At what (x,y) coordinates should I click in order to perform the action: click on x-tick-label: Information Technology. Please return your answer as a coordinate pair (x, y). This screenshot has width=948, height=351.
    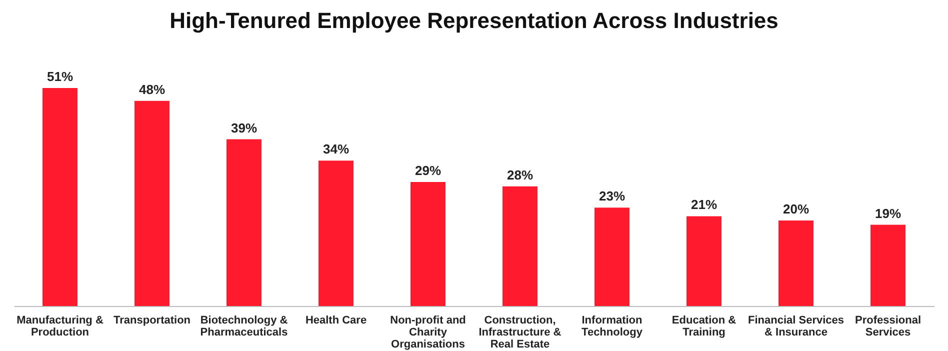
    Looking at the image, I should click on (613, 326).